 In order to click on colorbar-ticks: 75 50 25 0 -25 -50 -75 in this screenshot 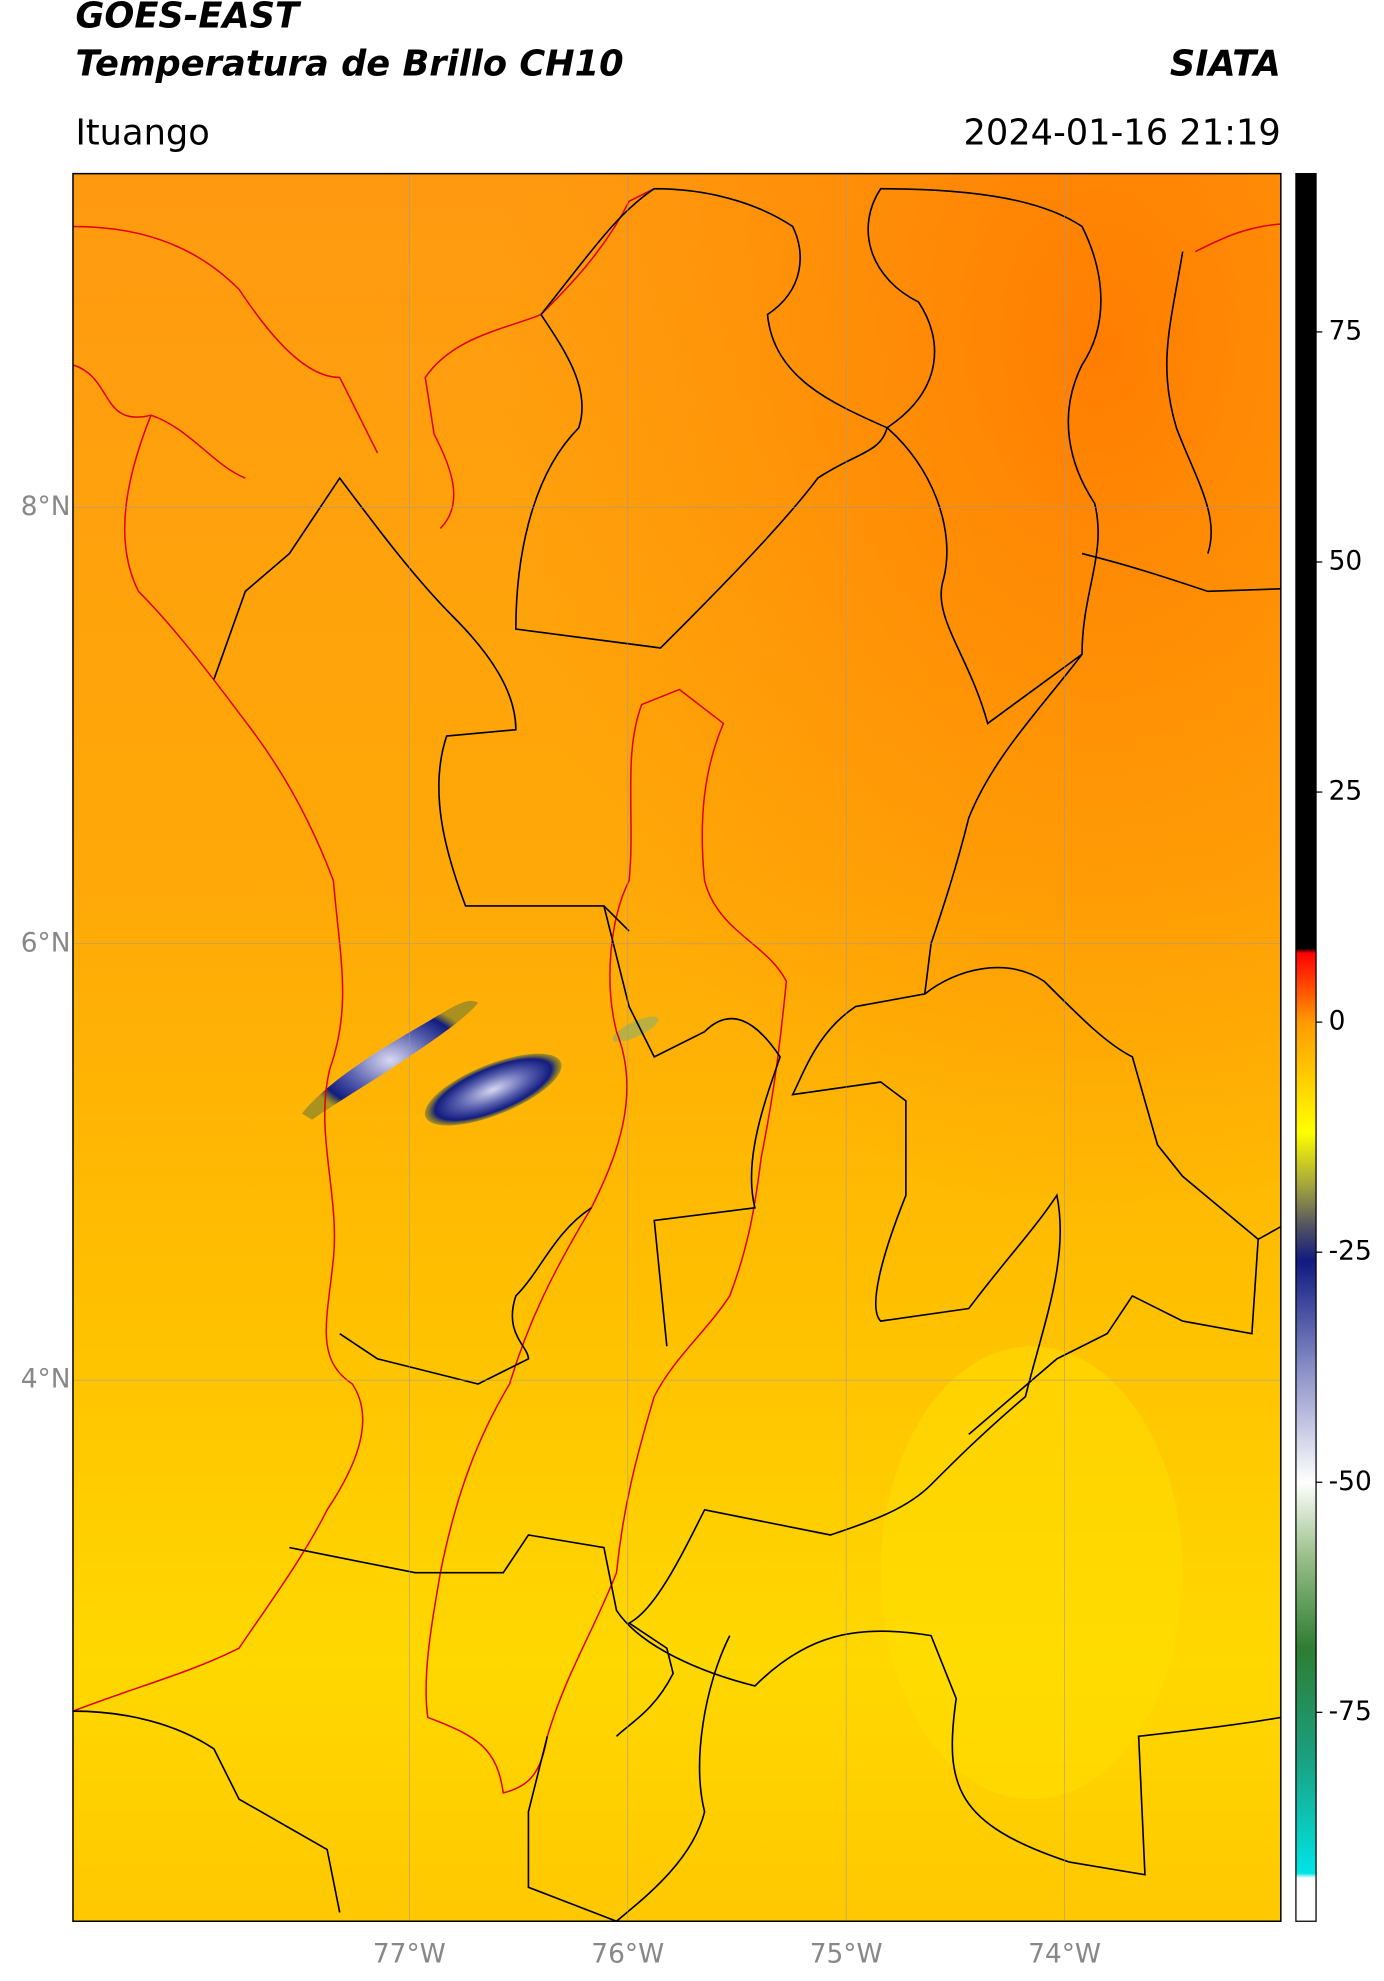, I will do `click(1344, 1021)`.